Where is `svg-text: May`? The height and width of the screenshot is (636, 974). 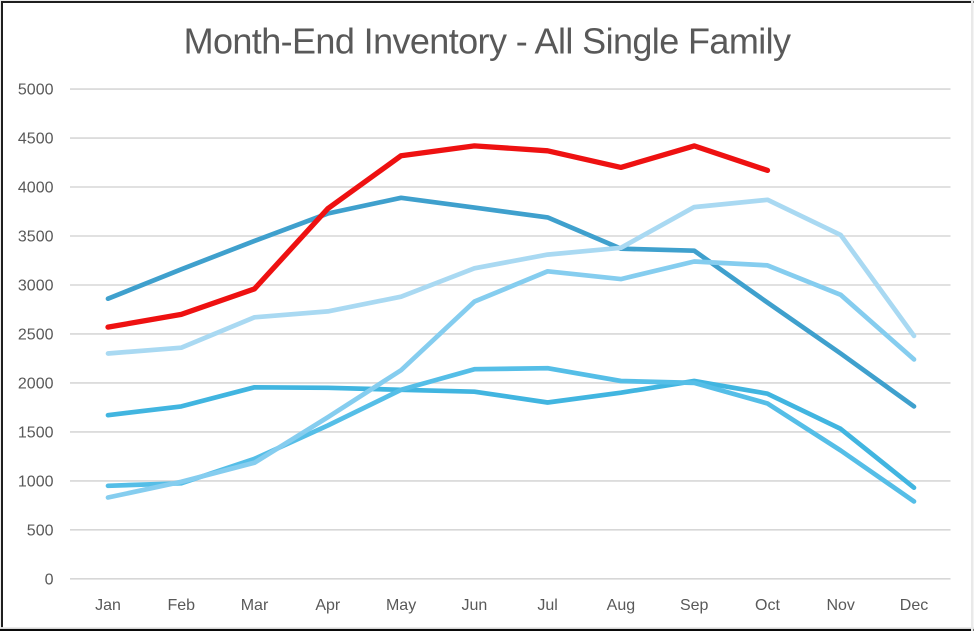 svg-text: May is located at coordinates (401, 605).